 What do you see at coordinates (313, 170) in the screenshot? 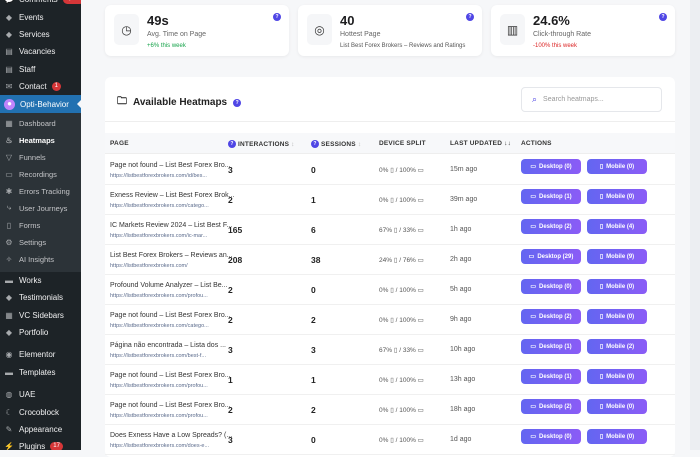
I see `sessions-count: 0` at bounding box center [313, 170].